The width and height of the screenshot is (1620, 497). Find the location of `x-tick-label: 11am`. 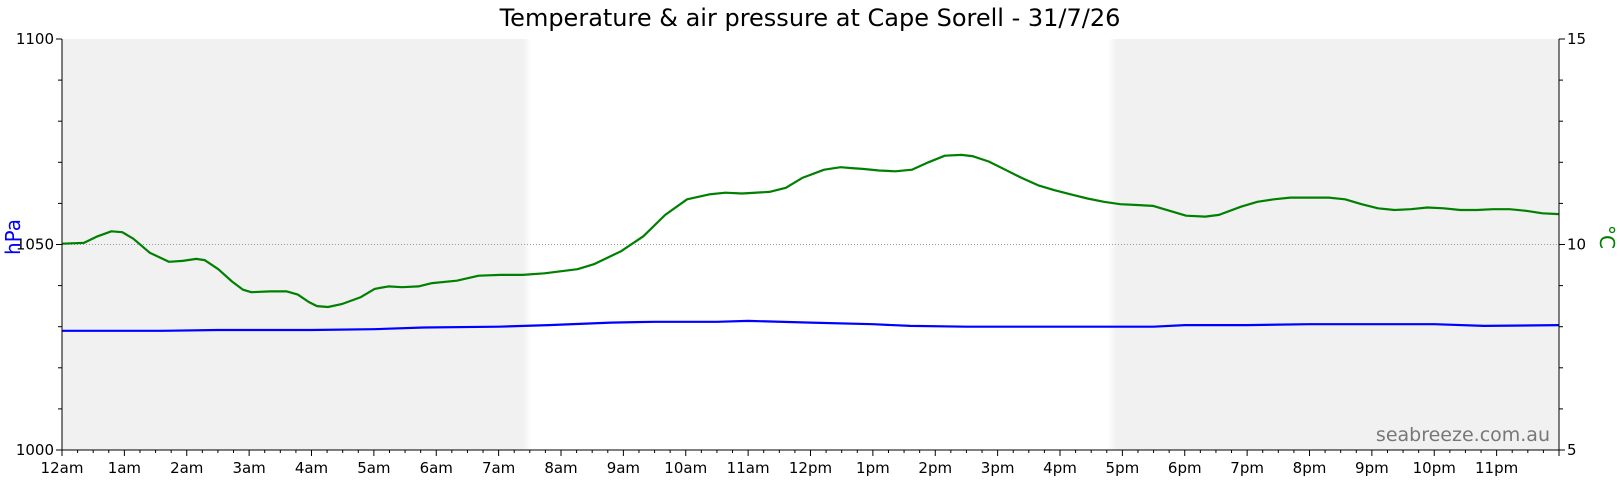

x-tick-label: 11am is located at coordinates (748, 468).